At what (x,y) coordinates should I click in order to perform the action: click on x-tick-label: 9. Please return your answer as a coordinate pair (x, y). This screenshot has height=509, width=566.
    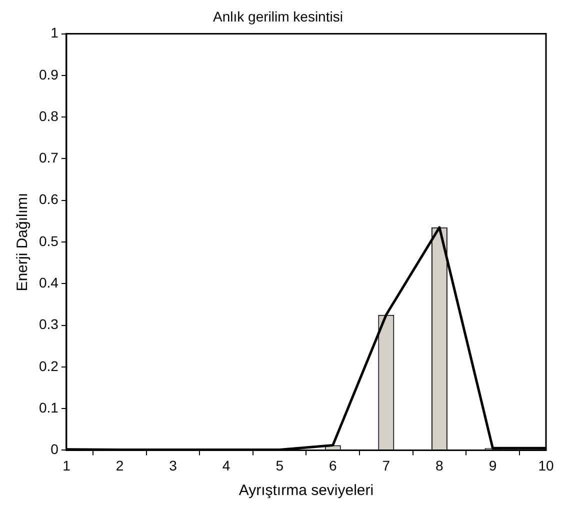
    Looking at the image, I should click on (492, 465).